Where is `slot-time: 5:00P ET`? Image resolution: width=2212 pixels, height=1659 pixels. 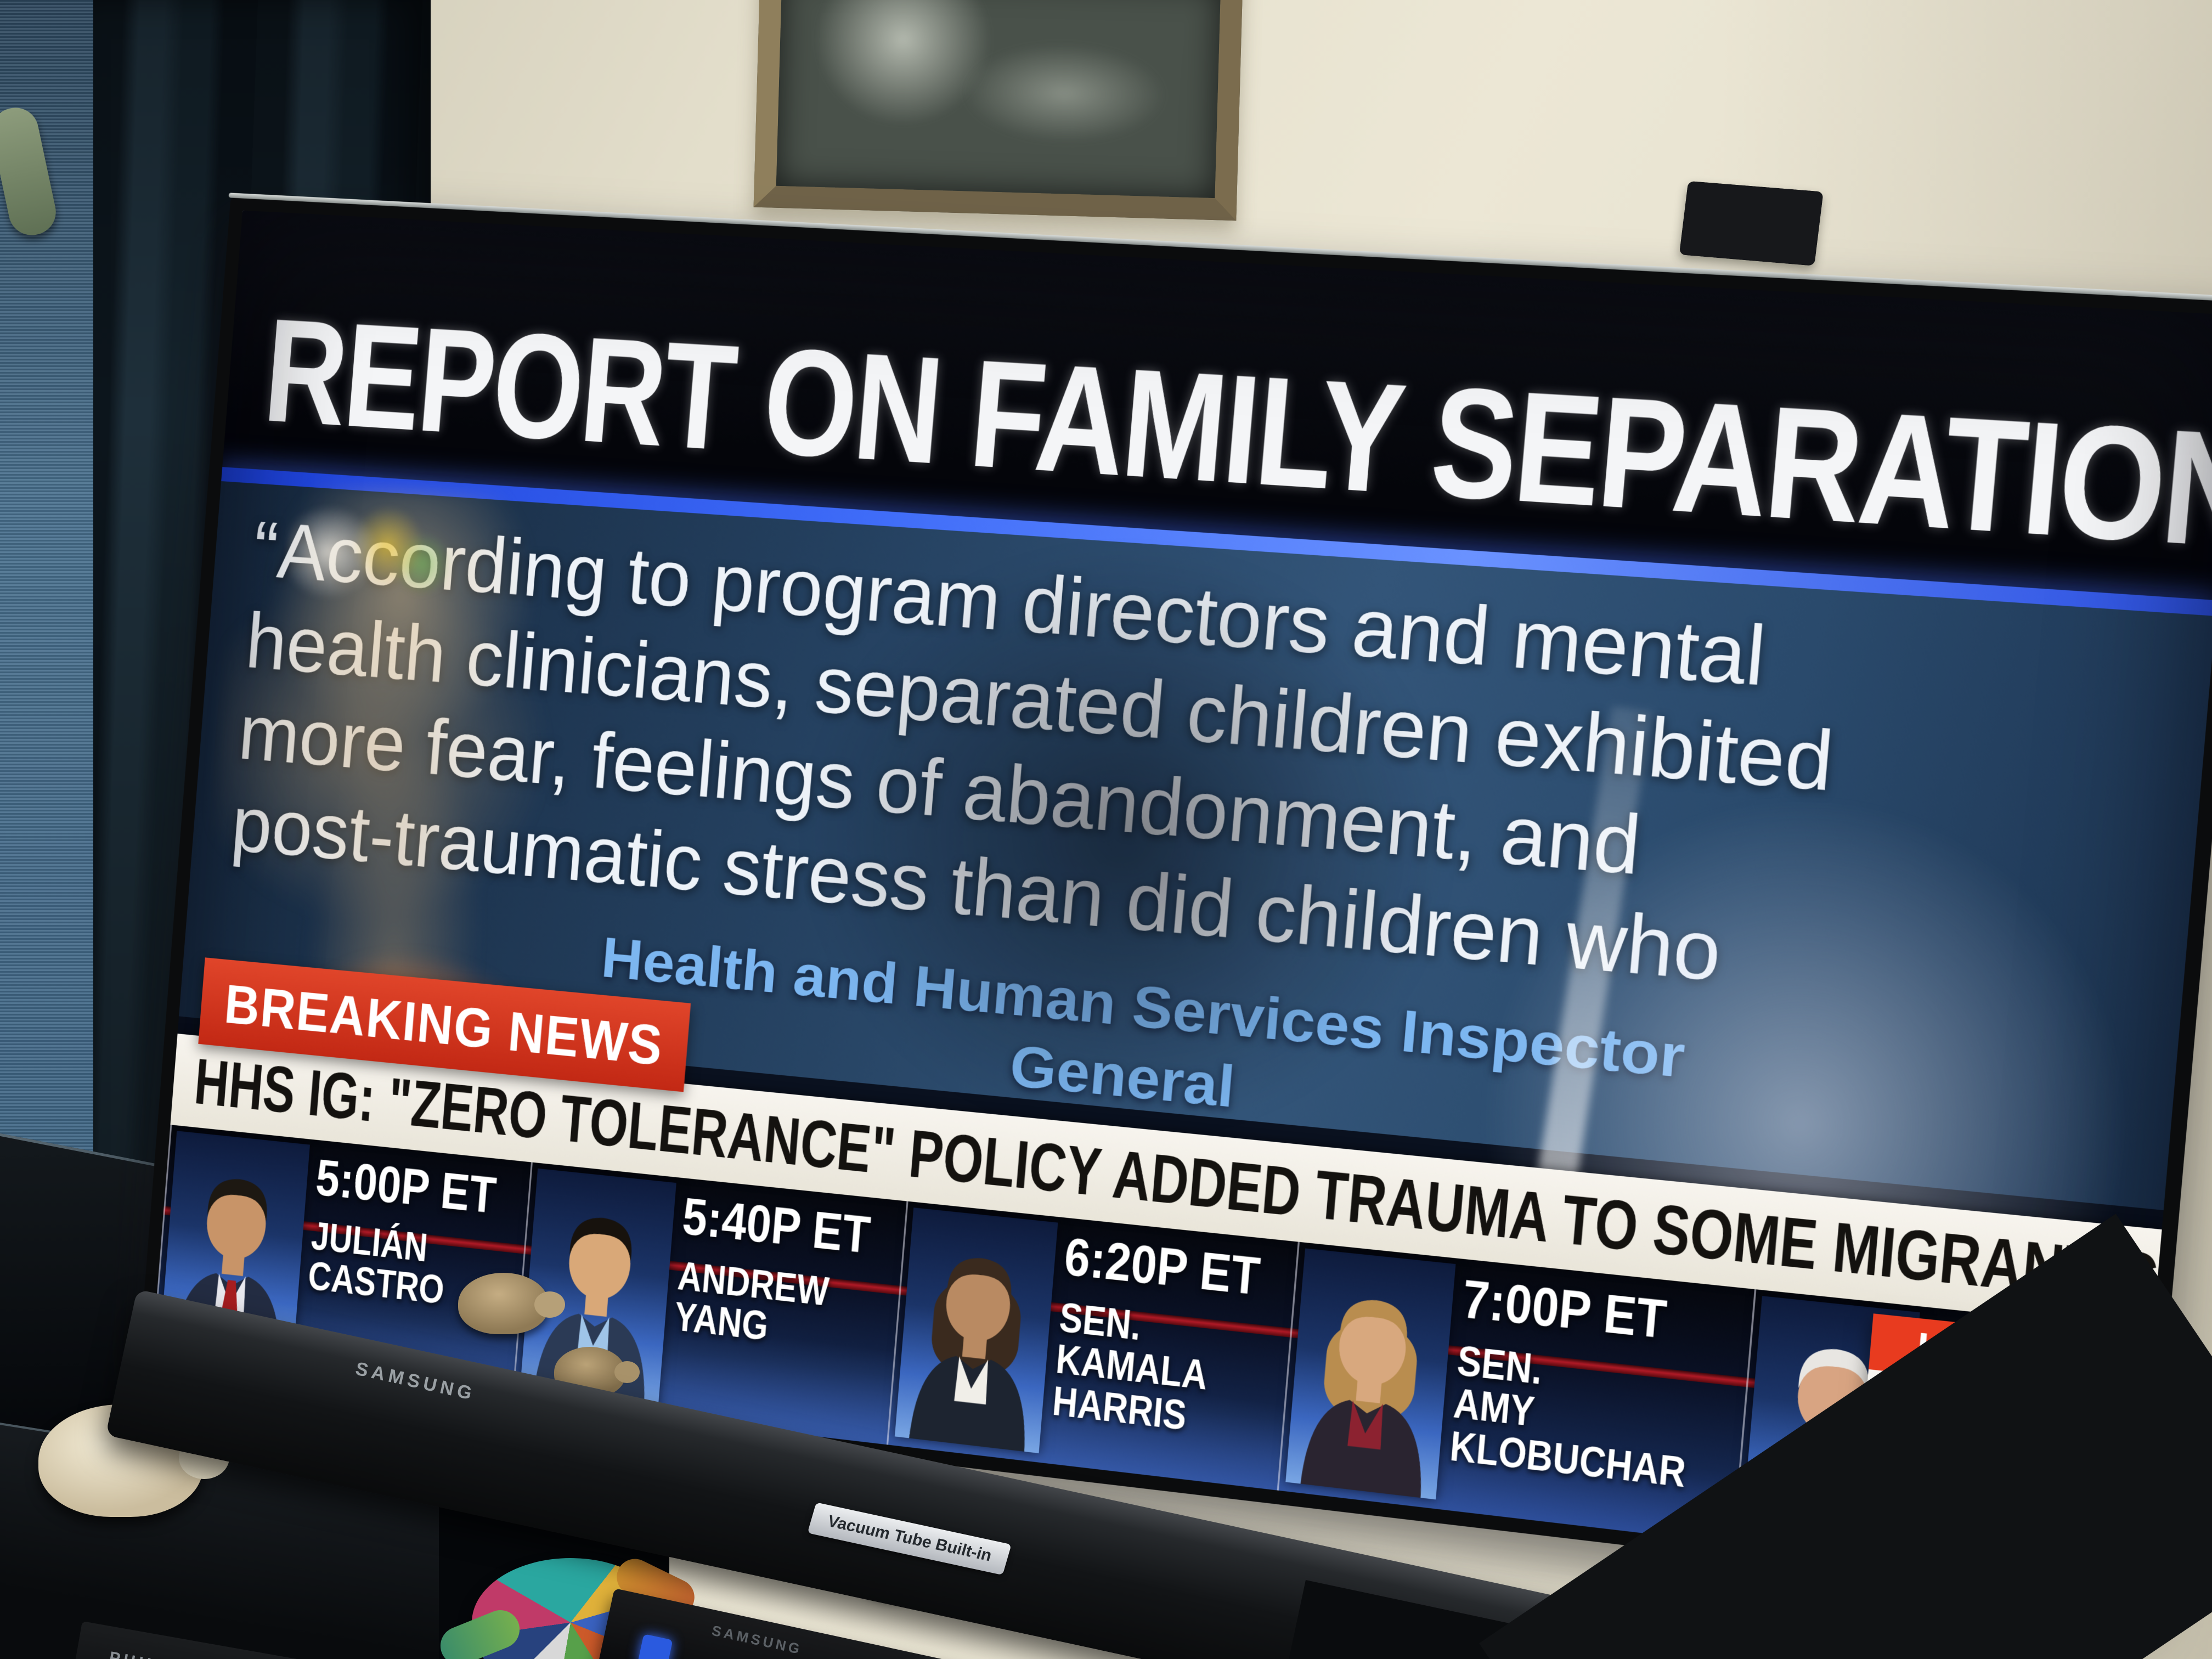
slot-time: 5:00P ET is located at coordinates (406, 1187).